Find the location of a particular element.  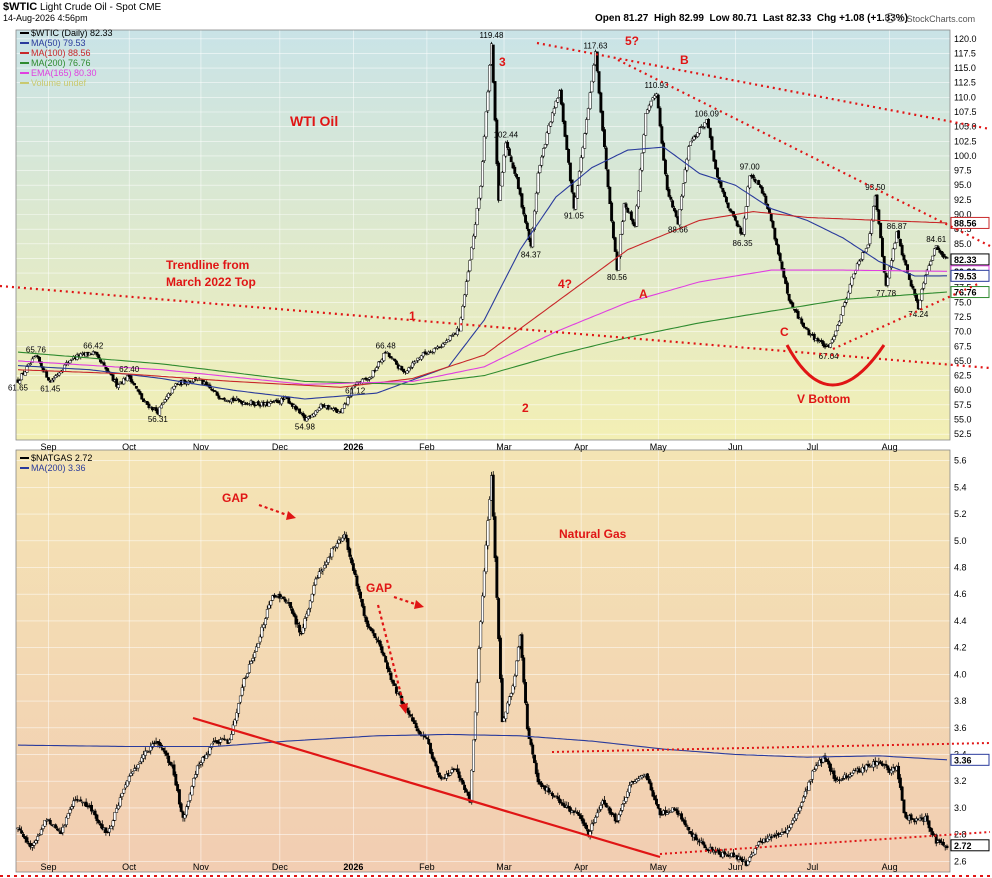

gas-legend-entry: MA(200) 3.36 is located at coordinates (56, 468).